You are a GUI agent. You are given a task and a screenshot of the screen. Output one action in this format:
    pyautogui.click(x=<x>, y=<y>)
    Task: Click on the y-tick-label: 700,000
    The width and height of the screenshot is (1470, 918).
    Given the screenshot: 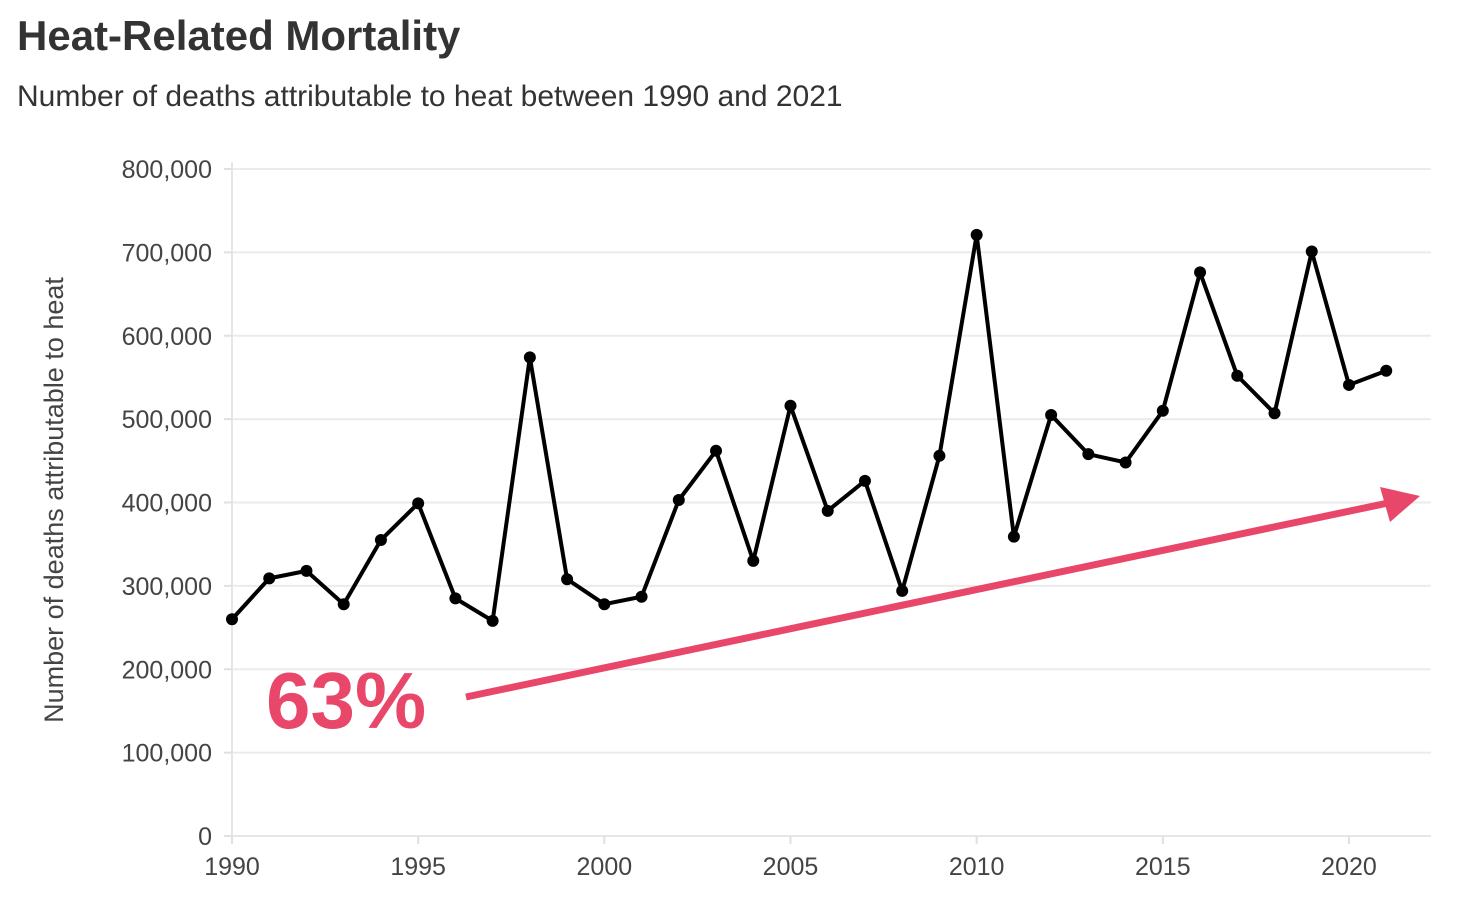 What is the action you would take?
    pyautogui.click(x=167, y=253)
    